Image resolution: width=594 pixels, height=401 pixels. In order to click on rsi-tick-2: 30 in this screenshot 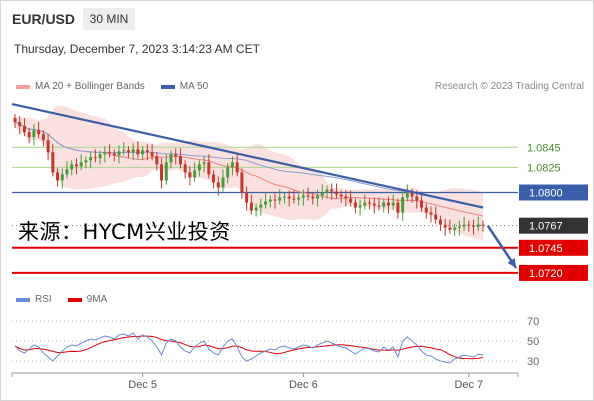, I will do `click(533, 362)`.